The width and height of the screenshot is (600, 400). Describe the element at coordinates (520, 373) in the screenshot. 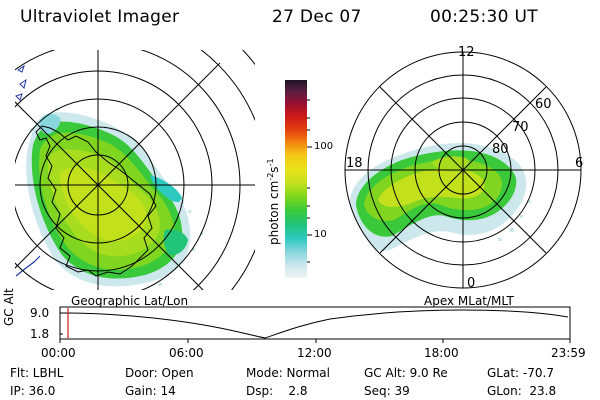

I see `status-glat: GLat: -70.7` at that location.